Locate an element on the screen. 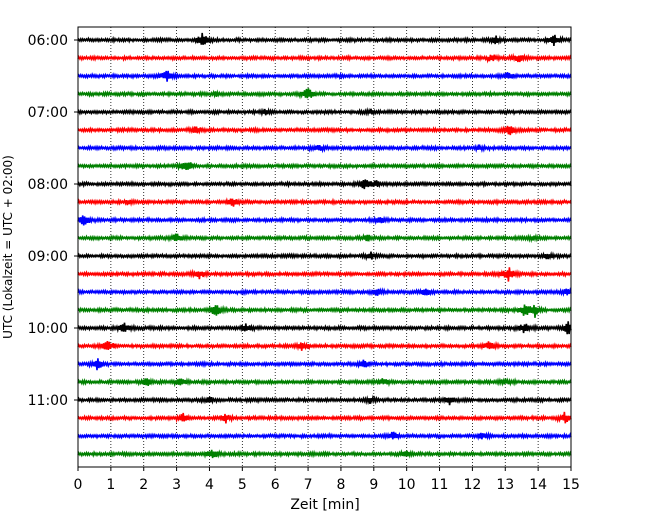 Image resolution: width=650 pixels, height=520 pixels. x-axis-ticks: 0 1 2 3 4 5 6 7 8 9 10 11 12 13 14 15 is located at coordinates (327, 480).